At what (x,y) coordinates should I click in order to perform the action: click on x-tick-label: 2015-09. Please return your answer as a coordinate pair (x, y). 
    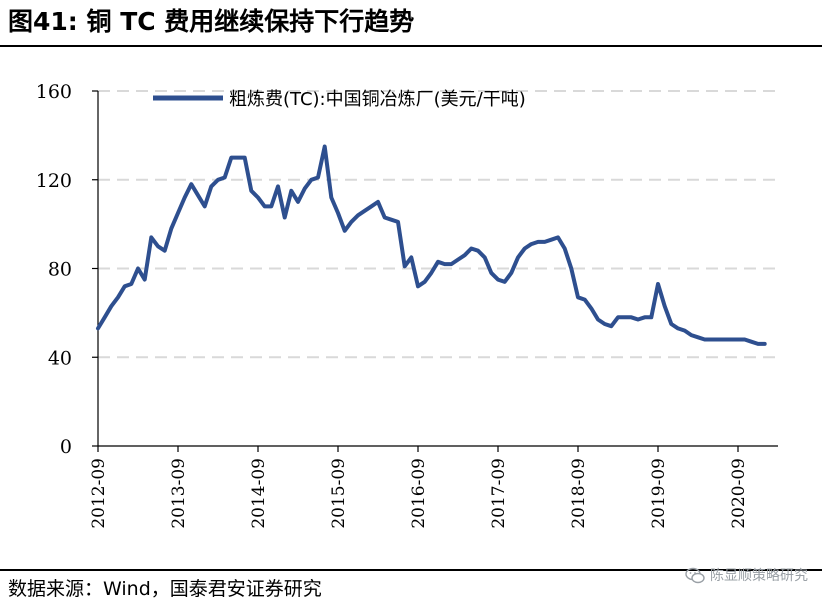
    Looking at the image, I should click on (339, 493).